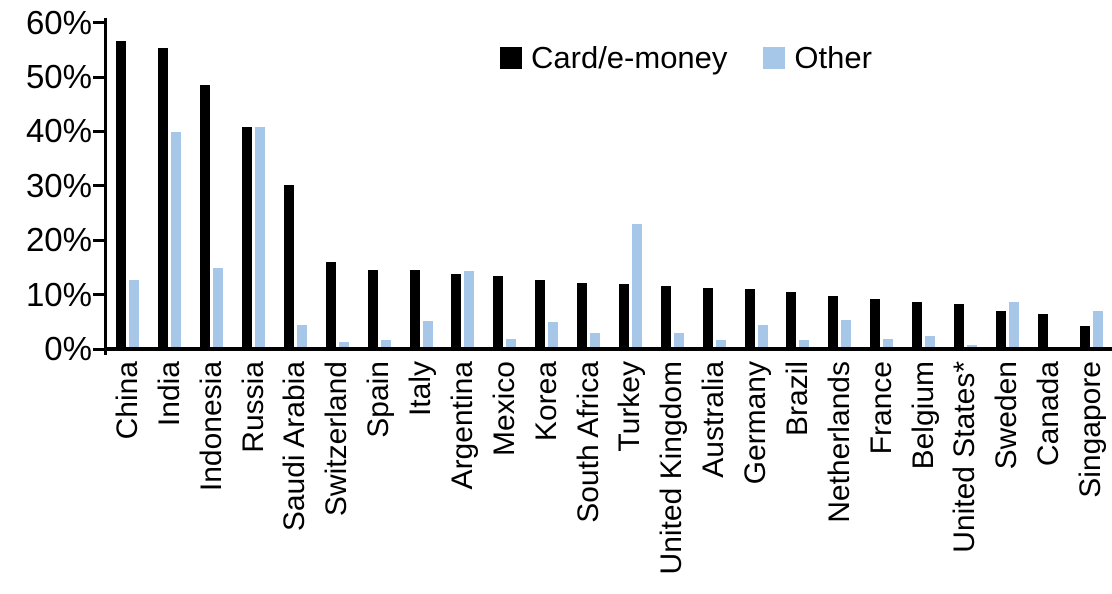  Describe the element at coordinates (58, 76) in the screenshot. I see `y-tick-label: 50%` at that location.